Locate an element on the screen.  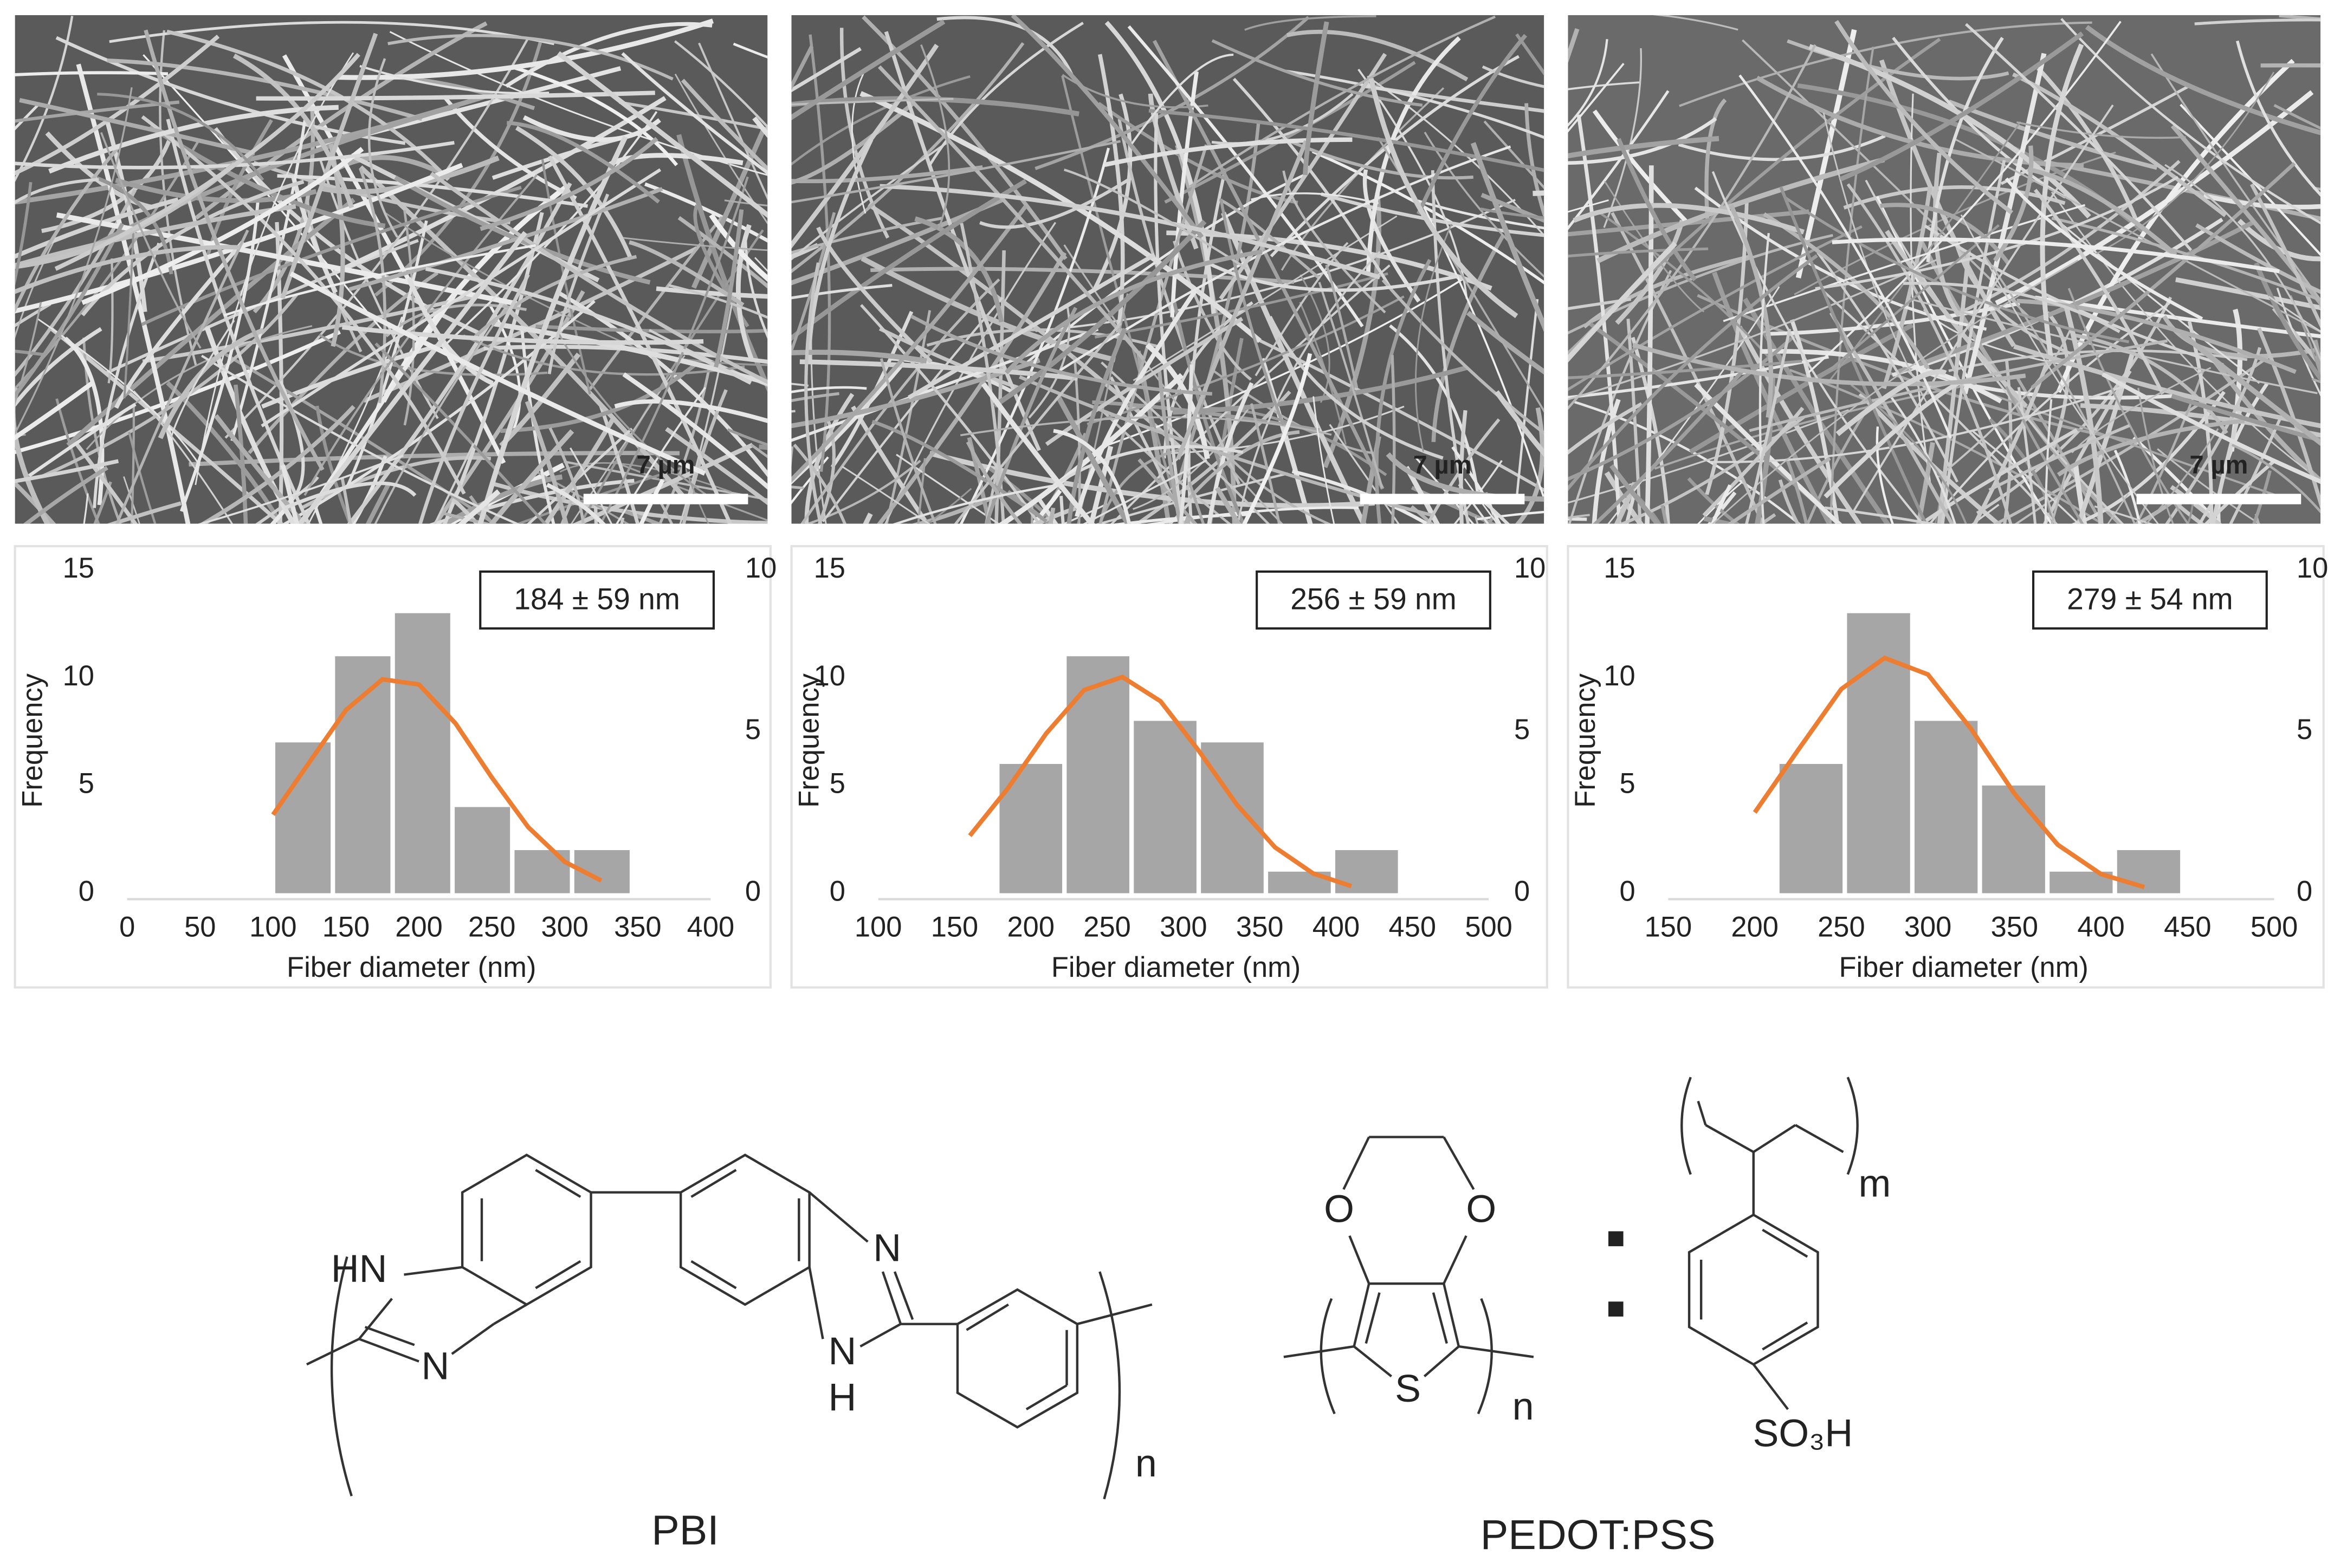
x-tick-label: 100 is located at coordinates (878, 927).